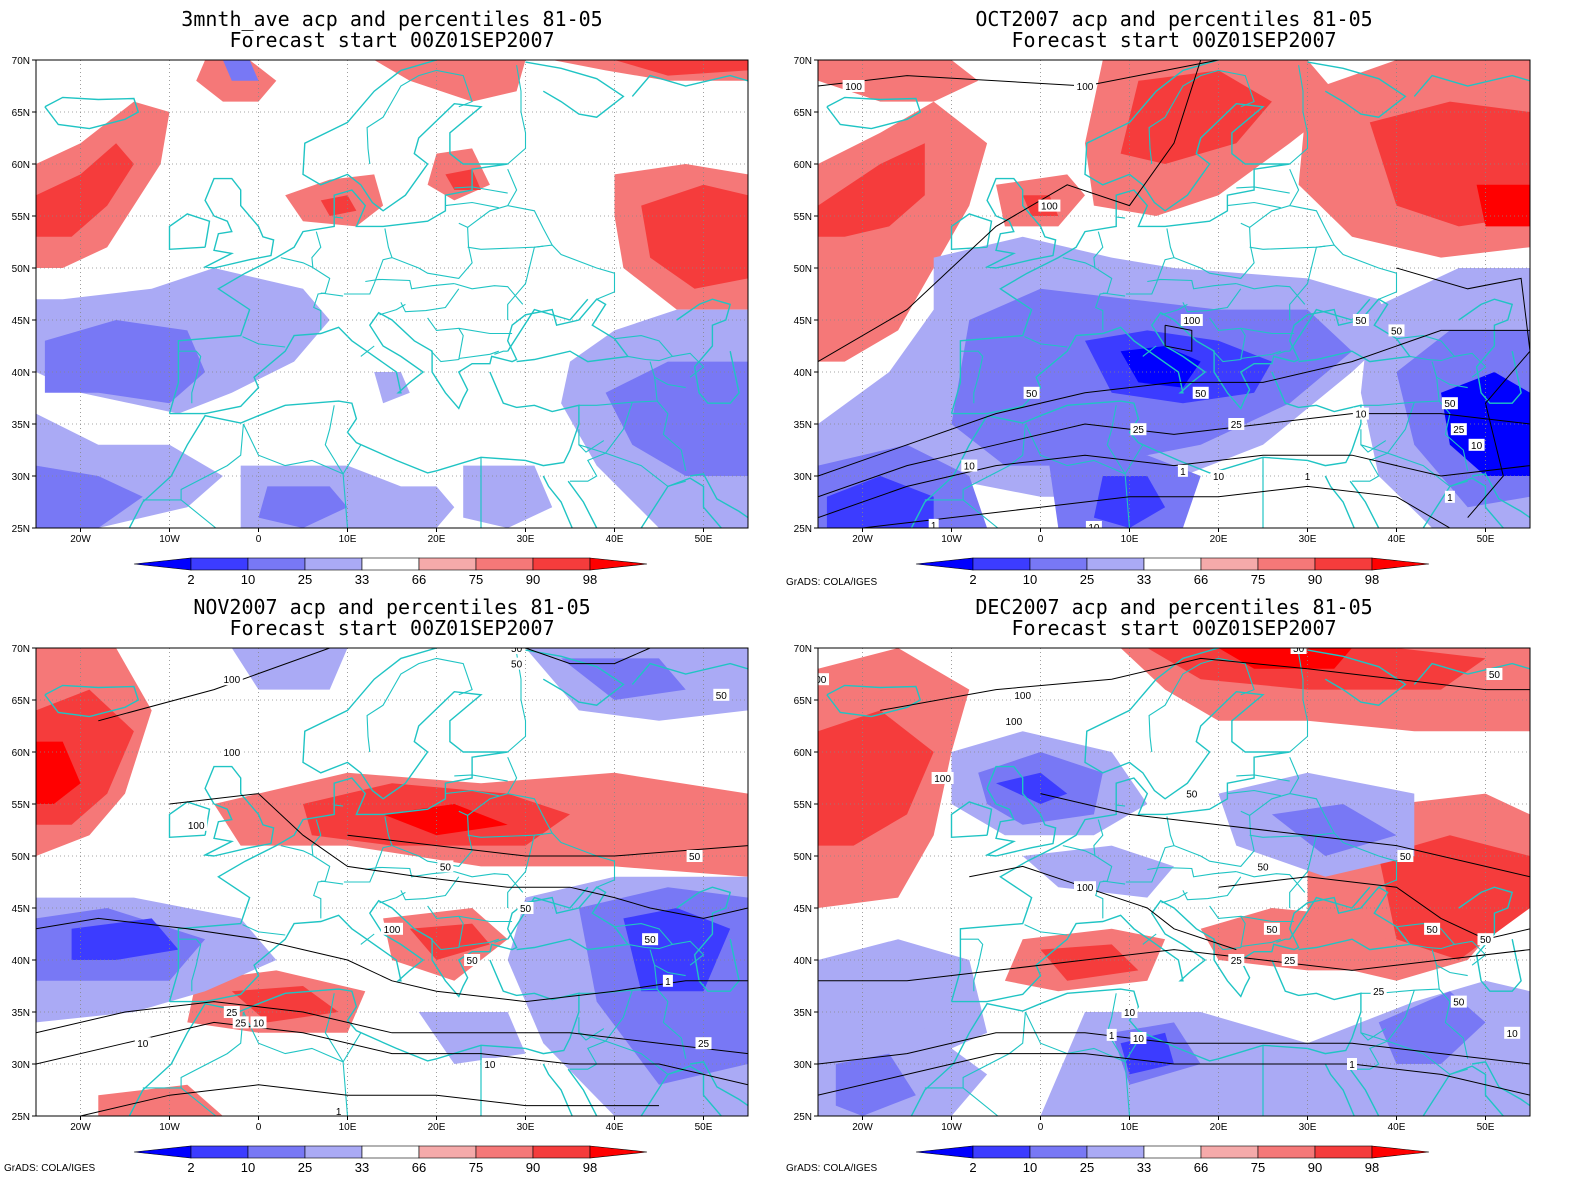 The image size is (1596, 1196). What do you see at coordinates (259, 539) in the screenshot?
I see `lon-tick-label: 0` at bounding box center [259, 539].